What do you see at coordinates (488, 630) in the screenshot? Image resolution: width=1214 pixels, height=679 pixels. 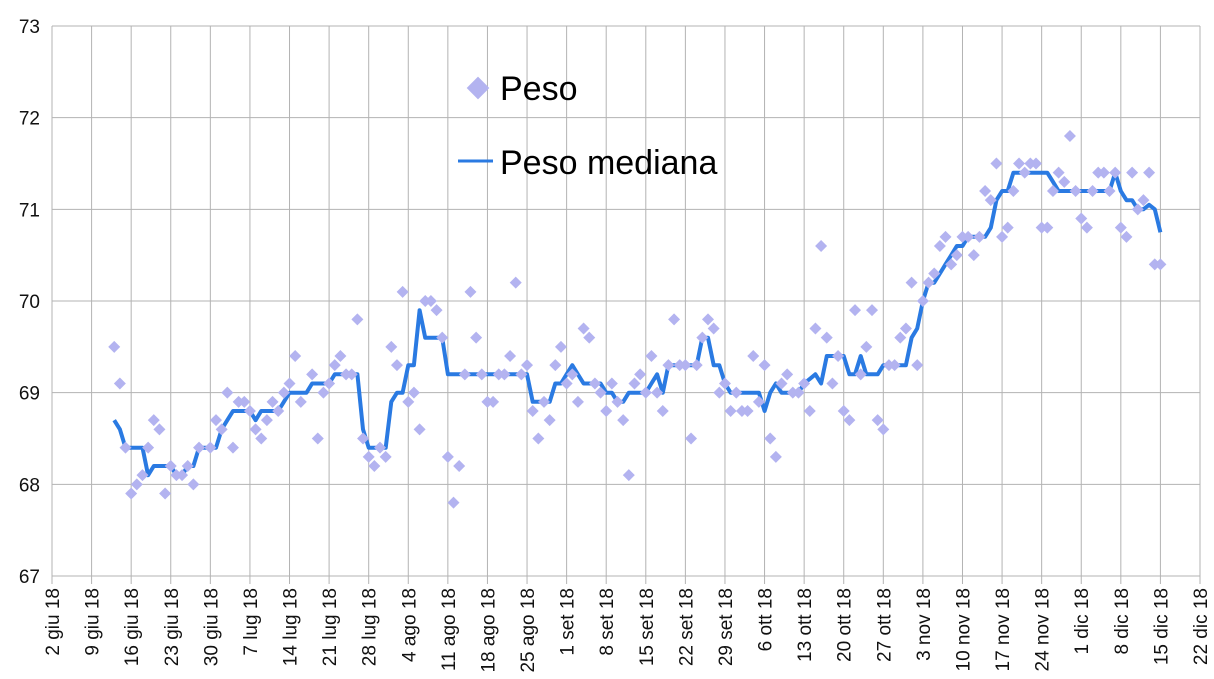 I see `x-tick-label: 18 ago 18` at bounding box center [488, 630].